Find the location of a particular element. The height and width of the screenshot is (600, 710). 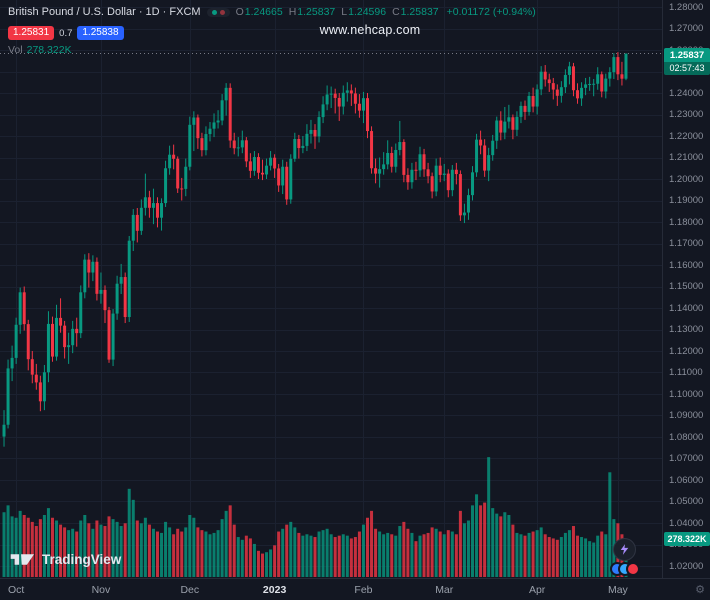

open-field: O 1.24665 is located at coordinates (259, 12).